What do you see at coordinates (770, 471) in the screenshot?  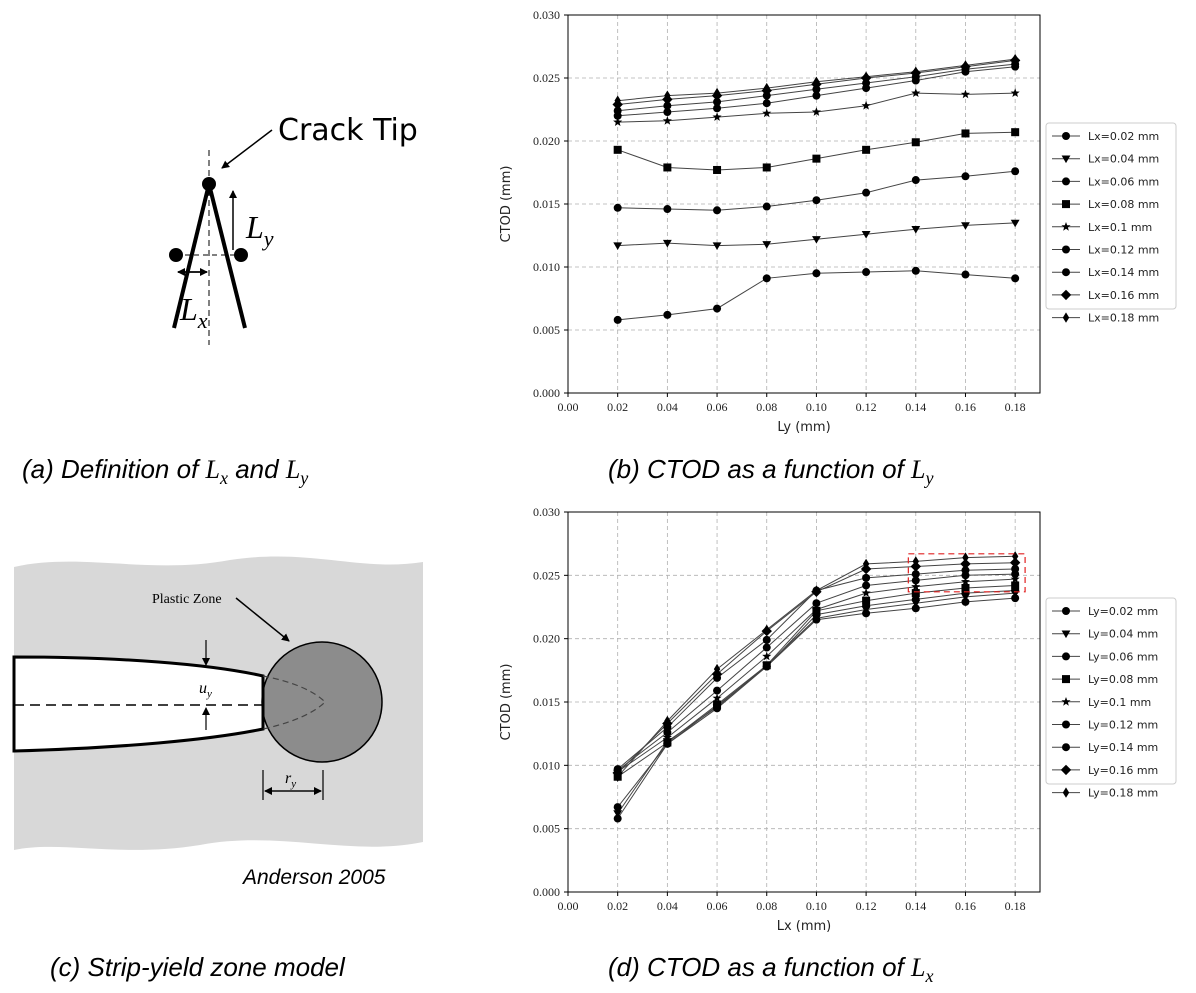 I see `caption-b: (b) CTOD as a function of Ly` at bounding box center [770, 471].